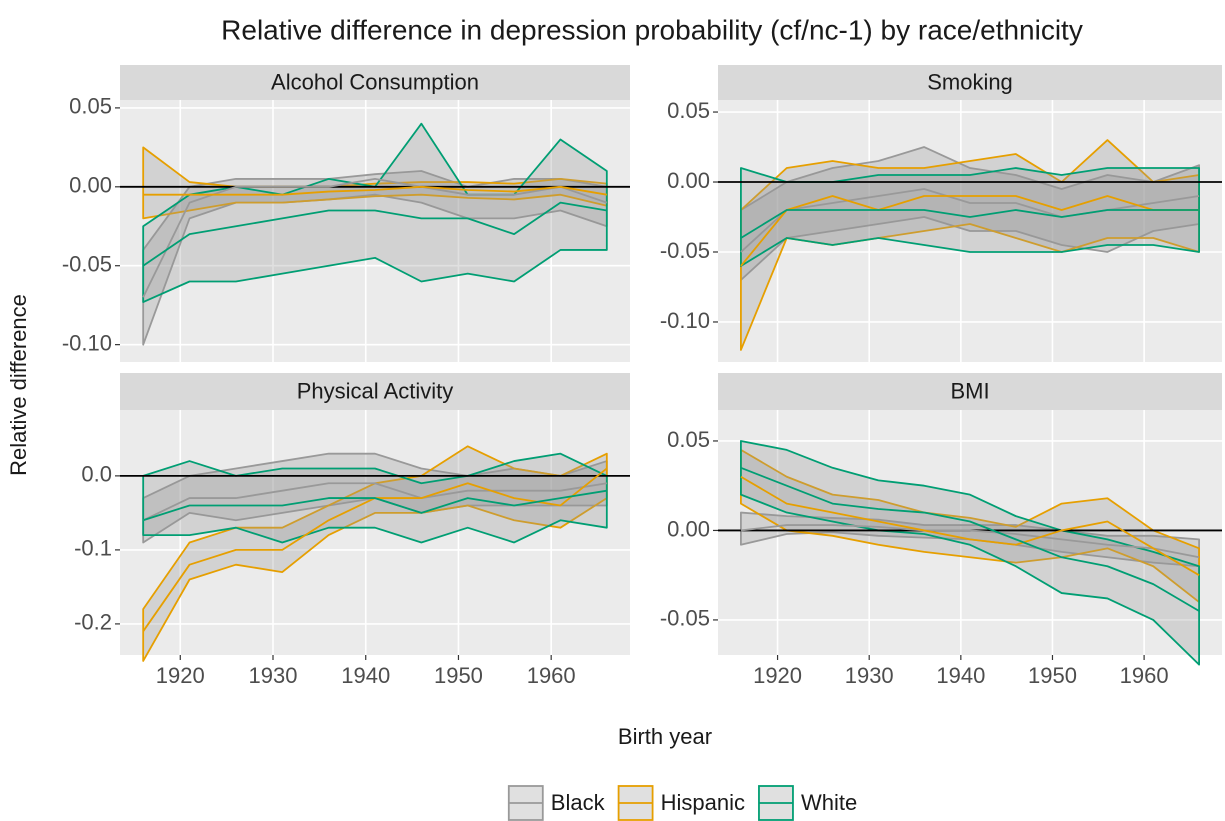 The image size is (1225, 821). Describe the element at coordinates (93, 622) in the screenshot. I see `y-tick-label: -0.2` at that location.